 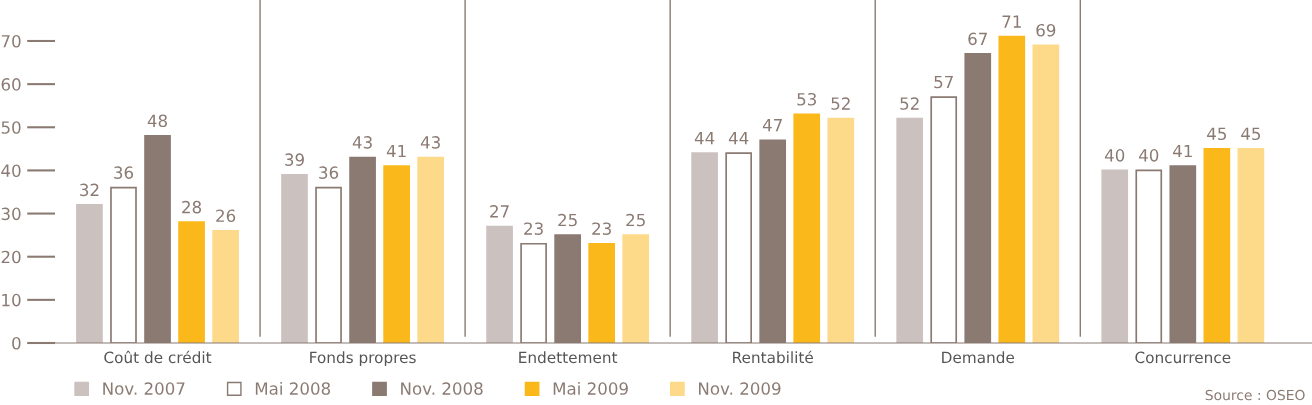 What do you see at coordinates (157, 121) in the screenshot?
I see `data-label: 48` at bounding box center [157, 121].